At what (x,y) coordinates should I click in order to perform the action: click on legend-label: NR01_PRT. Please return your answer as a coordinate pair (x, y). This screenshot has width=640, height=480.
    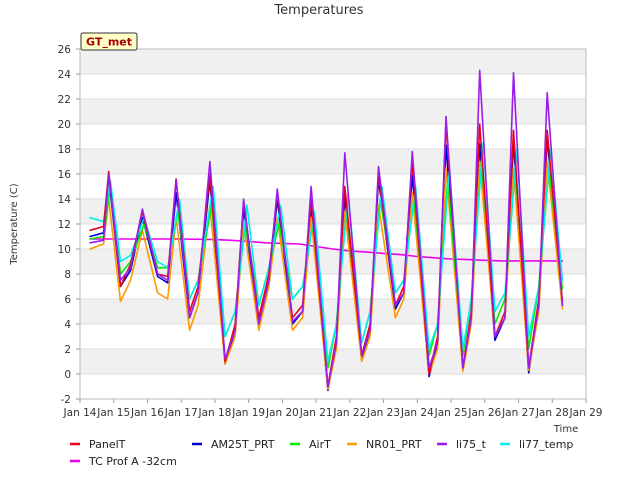
    Looking at the image, I should click on (394, 444).